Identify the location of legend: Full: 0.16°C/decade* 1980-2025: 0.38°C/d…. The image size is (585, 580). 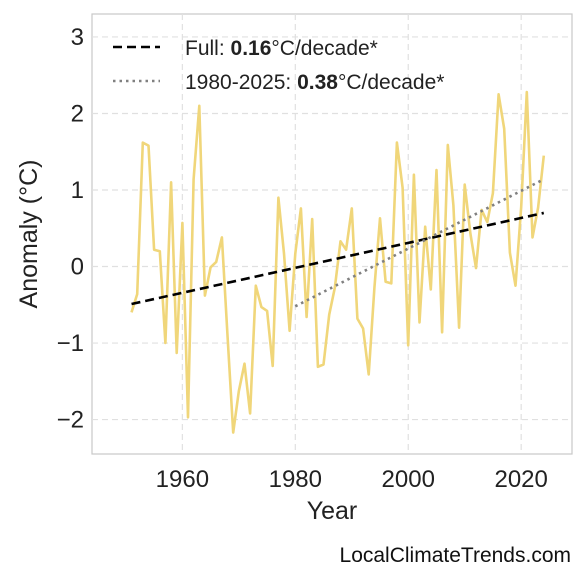
(278, 65).